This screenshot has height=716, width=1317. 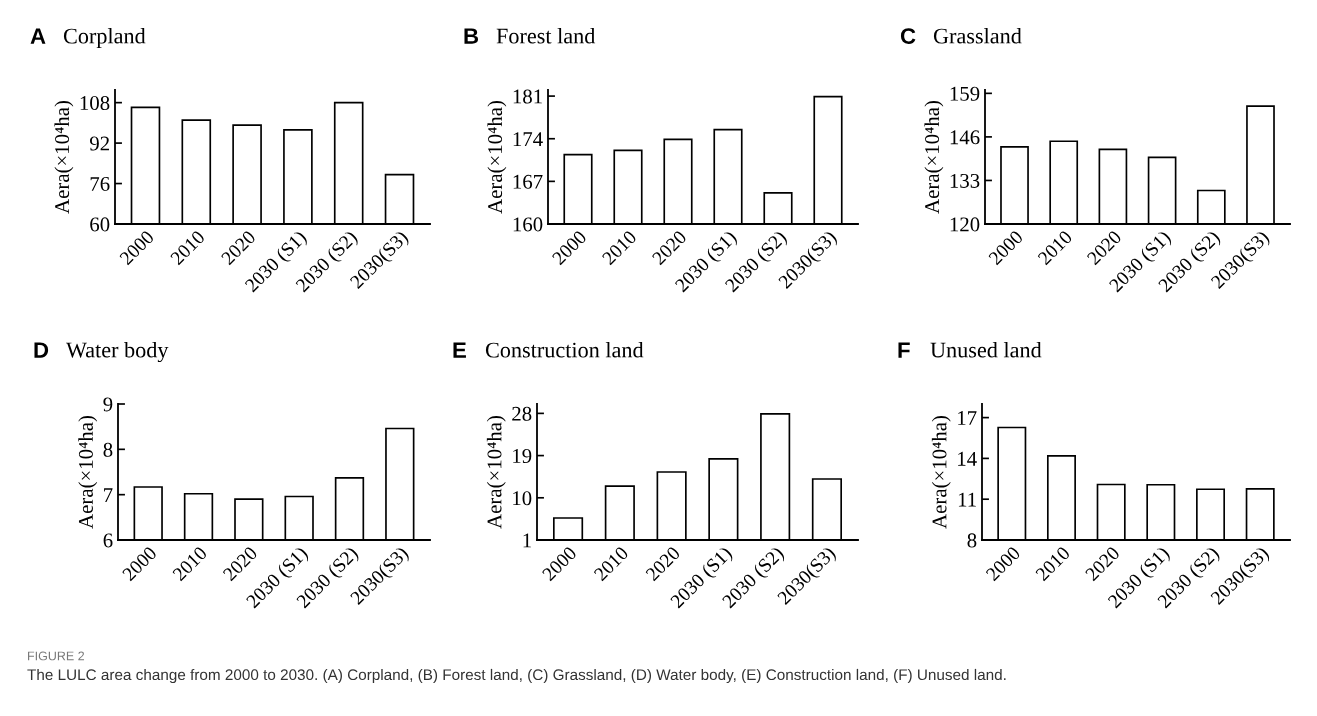 I want to click on y-tick-label: 174, so click(x=528, y=139).